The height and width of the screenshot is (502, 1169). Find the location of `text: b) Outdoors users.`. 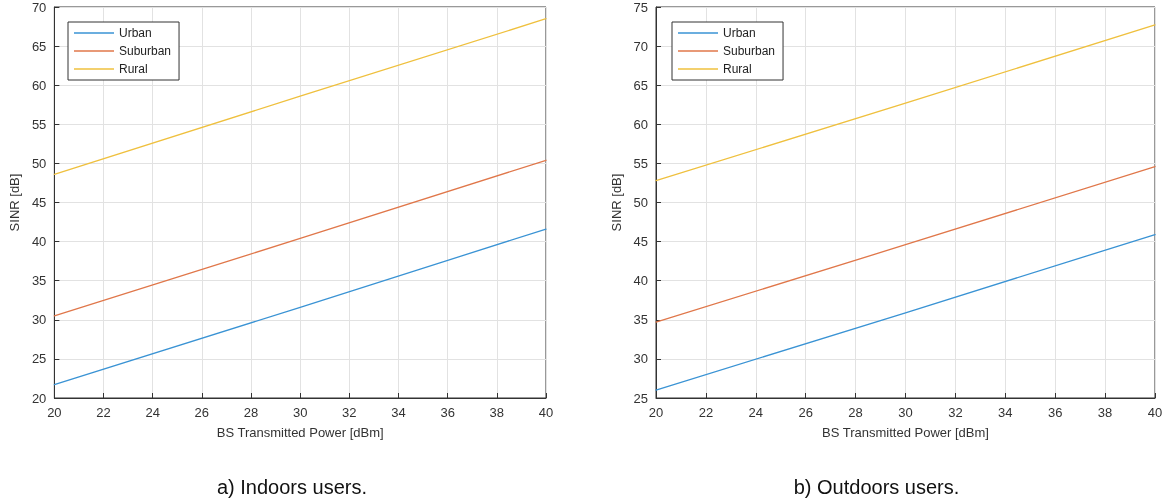

text: b) Outdoors users. is located at coordinates (876, 487).